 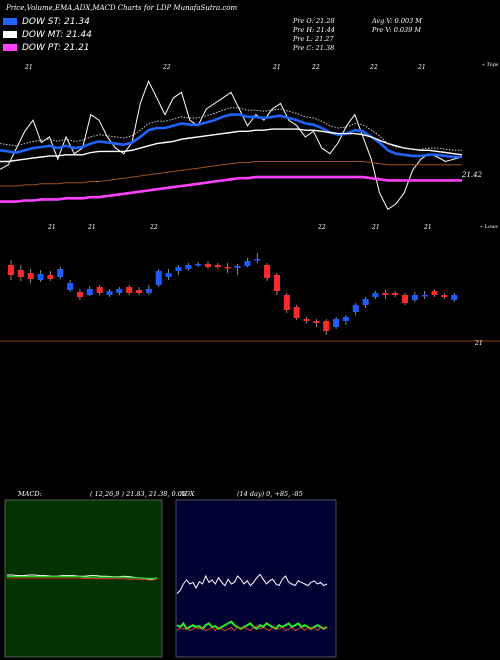 I want to click on ohlc-open: Pre O: 21.28, so click(x=314, y=21).